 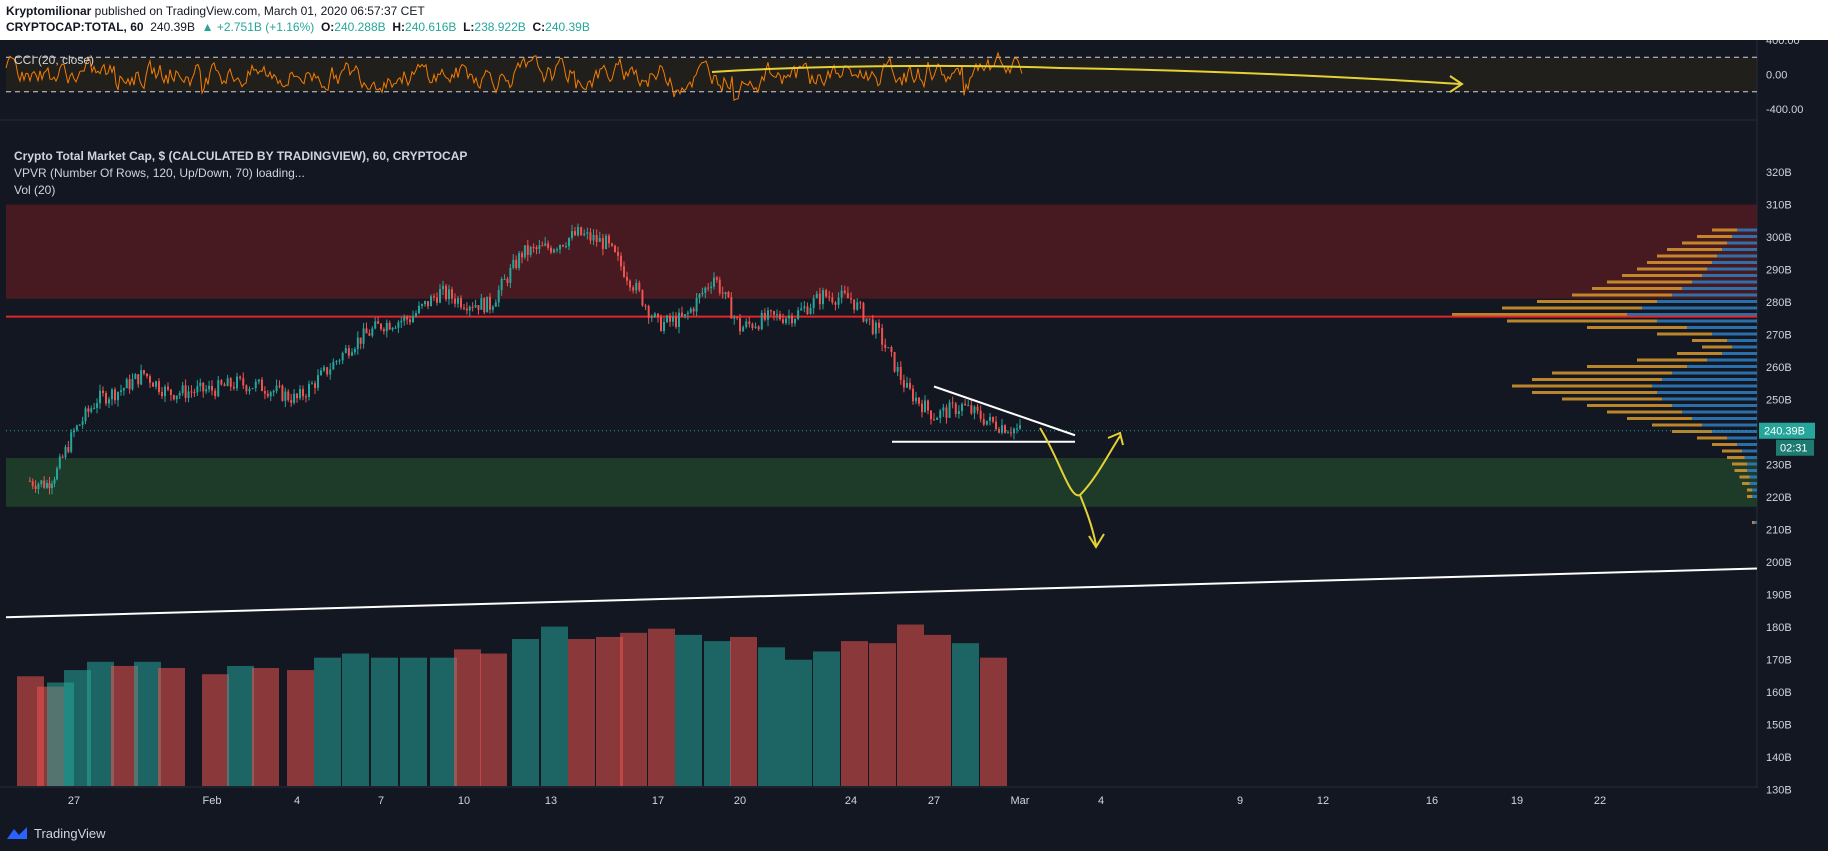 What do you see at coordinates (851, 801) in the screenshot?
I see `time-tick-label: 24` at bounding box center [851, 801].